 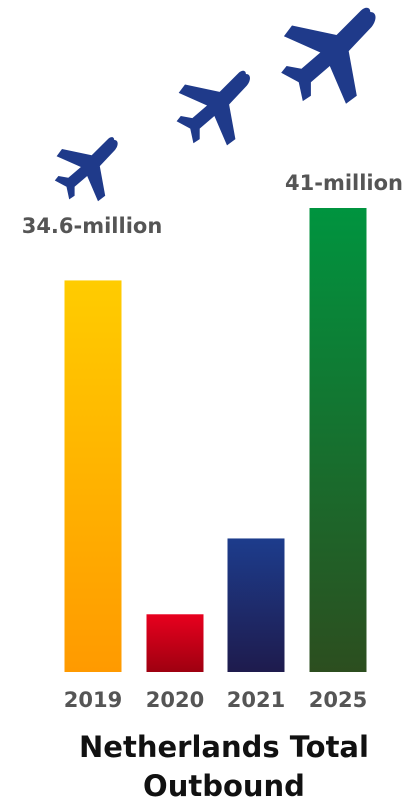 What do you see at coordinates (213, 108) in the screenshot?
I see `plane-icon-medium` at bounding box center [213, 108].